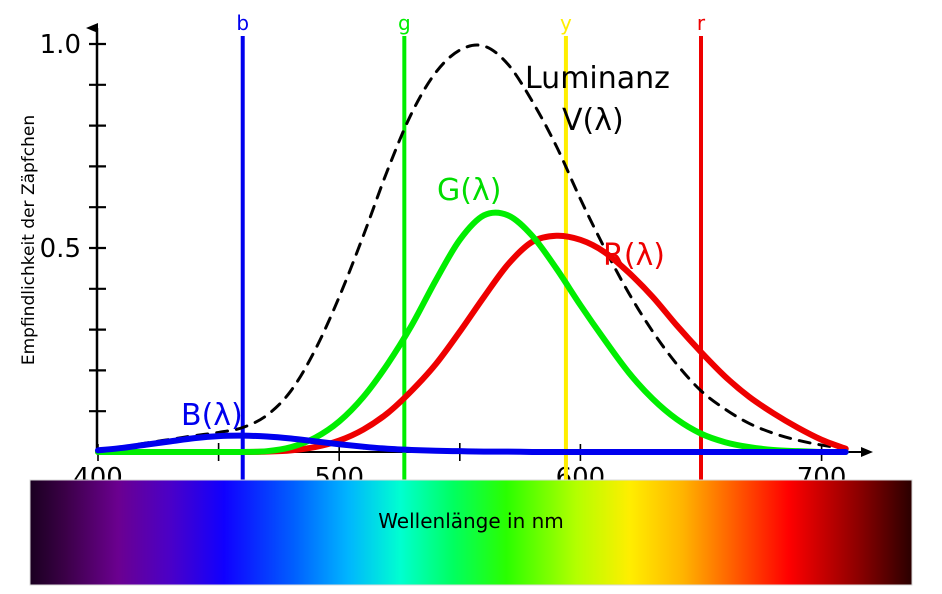  What do you see at coordinates (60, 249) in the screenshot?
I see `y-tick-label: 0.5` at bounding box center [60, 249].